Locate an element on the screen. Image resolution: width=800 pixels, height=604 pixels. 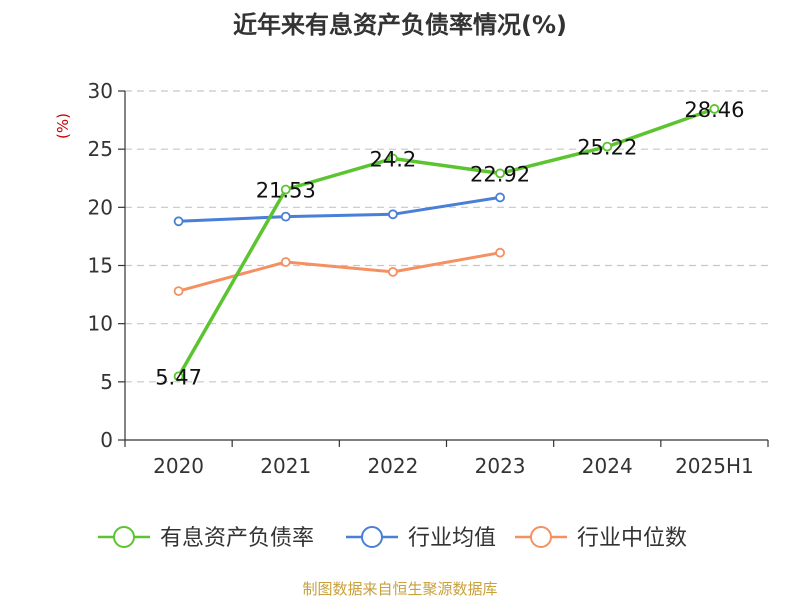
legend-label: 行业中位数 is located at coordinates (632, 538).